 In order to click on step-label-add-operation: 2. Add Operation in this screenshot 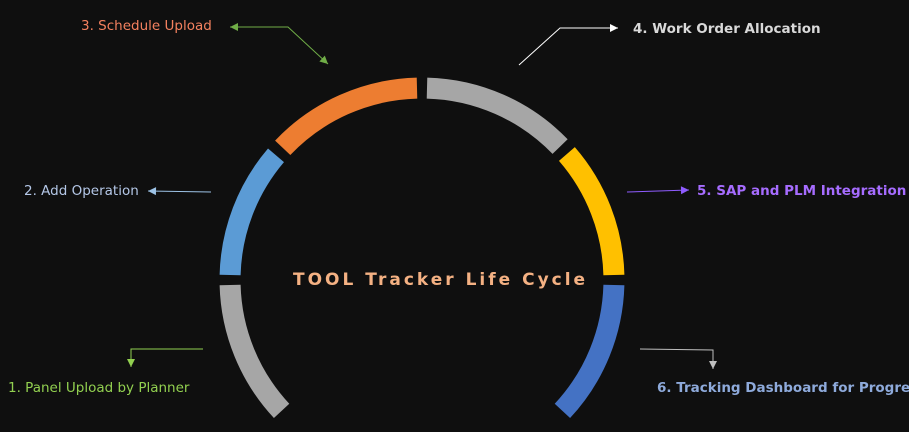, I will do `click(81, 191)`.